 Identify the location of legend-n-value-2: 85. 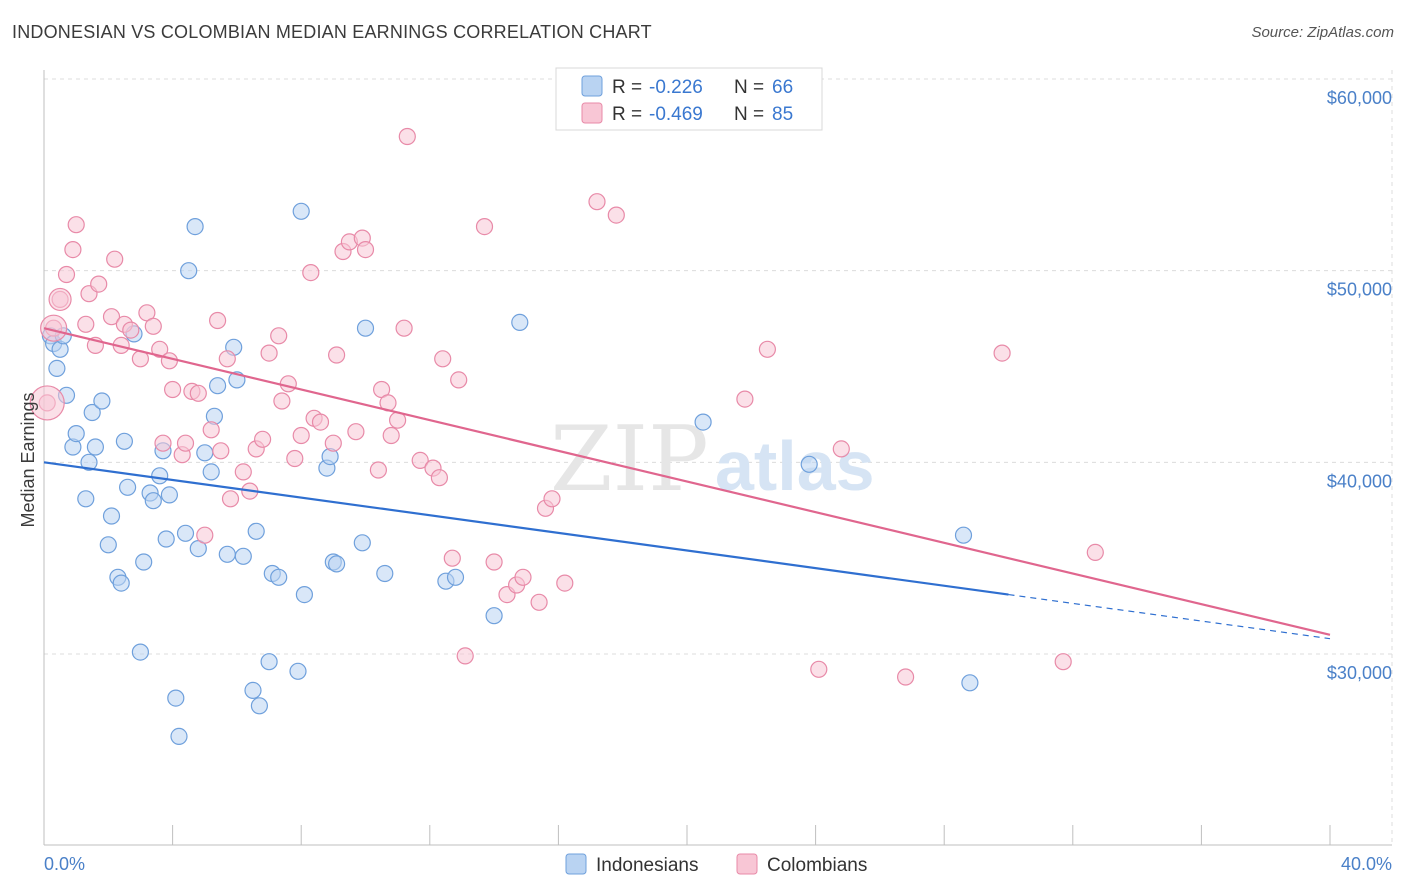
(782, 114).